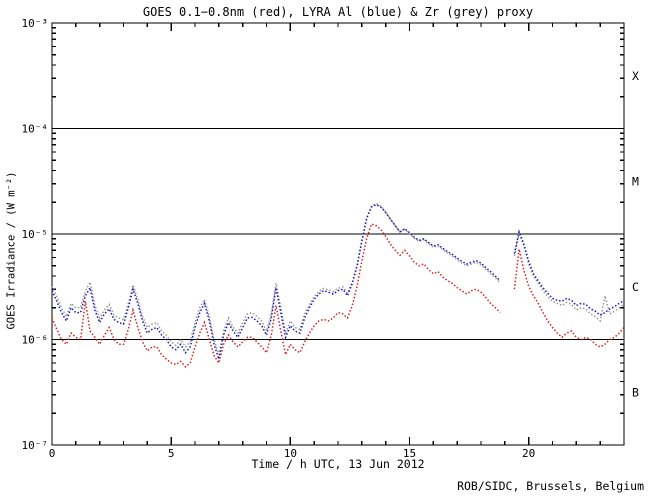 The width and height of the screenshot is (650, 500). Describe the element at coordinates (35, 340) in the screenshot. I see `y-tick-label: 10⁻⁶` at that location.